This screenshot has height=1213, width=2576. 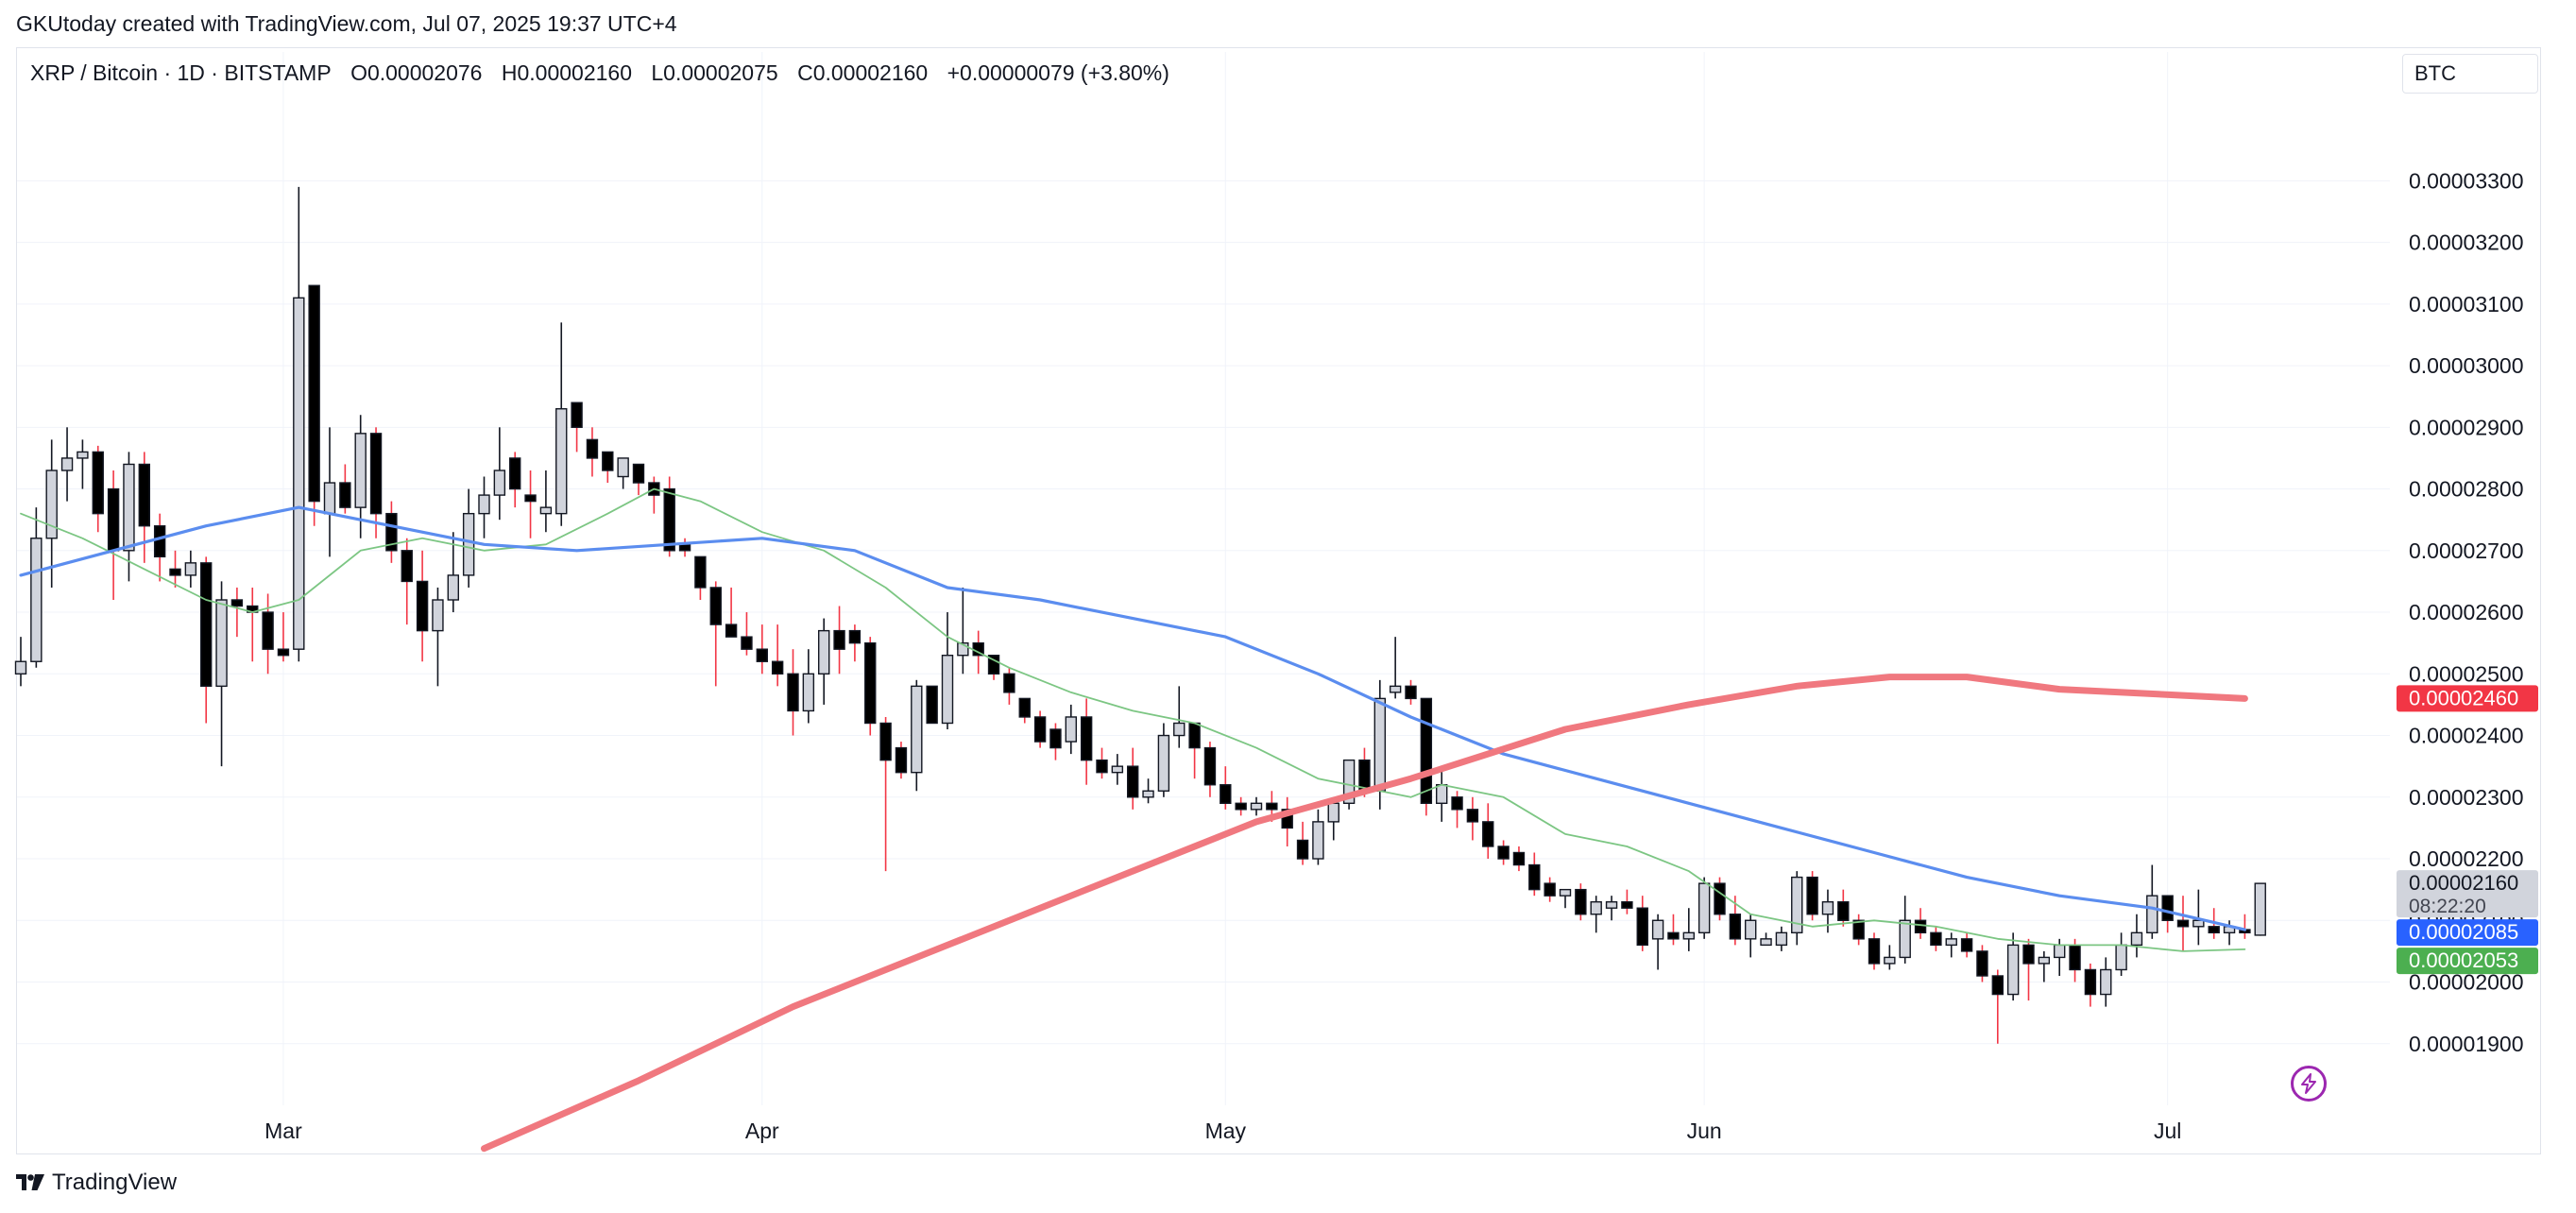 I want to click on tradingview-logo: TradingView, so click(x=97, y=1183).